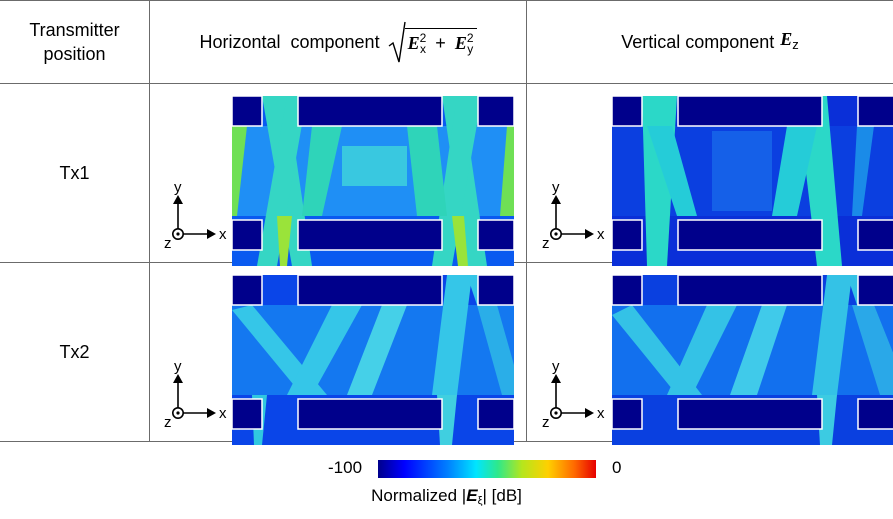  I want to click on colorbar-title: Normalized |Eξ| [dB], so click(446, 496).